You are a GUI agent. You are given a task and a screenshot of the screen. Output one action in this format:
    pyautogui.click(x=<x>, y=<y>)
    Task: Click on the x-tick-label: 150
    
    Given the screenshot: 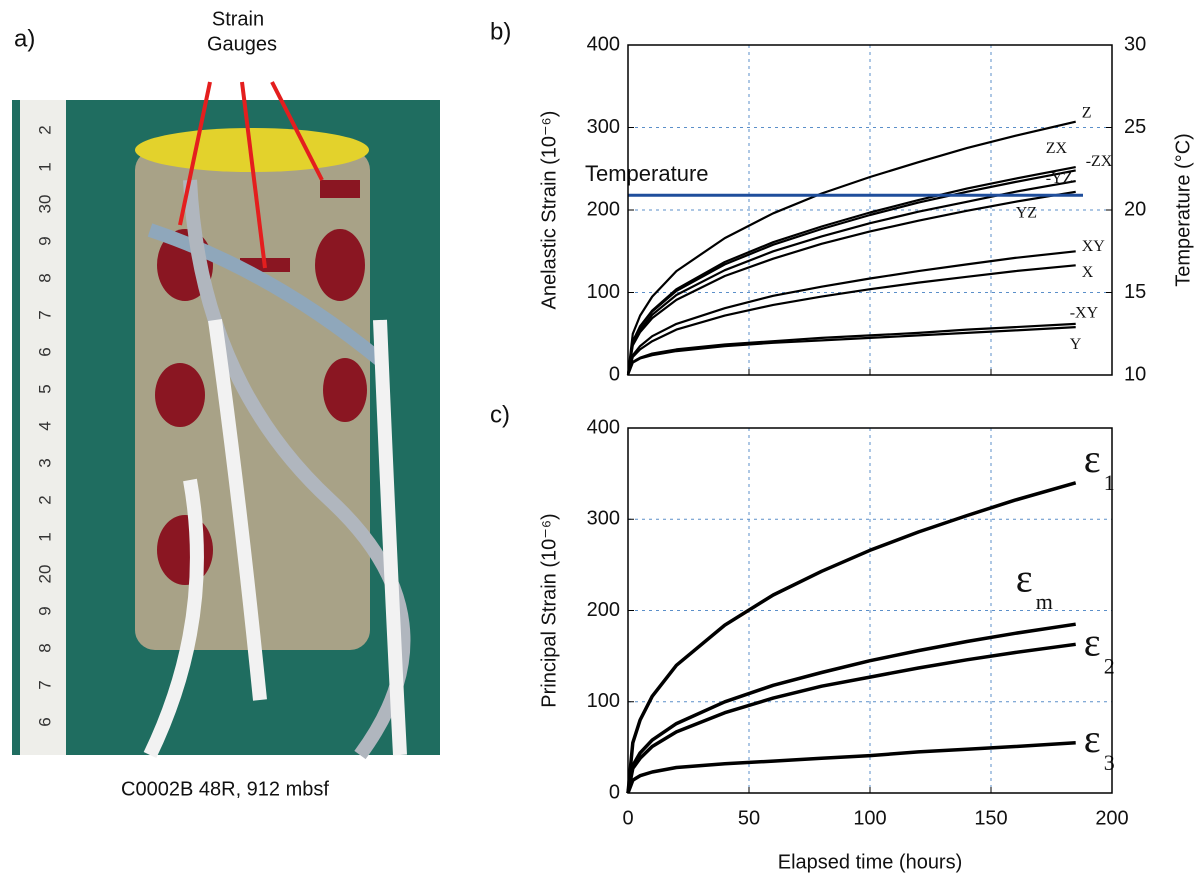 What is the action you would take?
    pyautogui.click(x=990, y=818)
    